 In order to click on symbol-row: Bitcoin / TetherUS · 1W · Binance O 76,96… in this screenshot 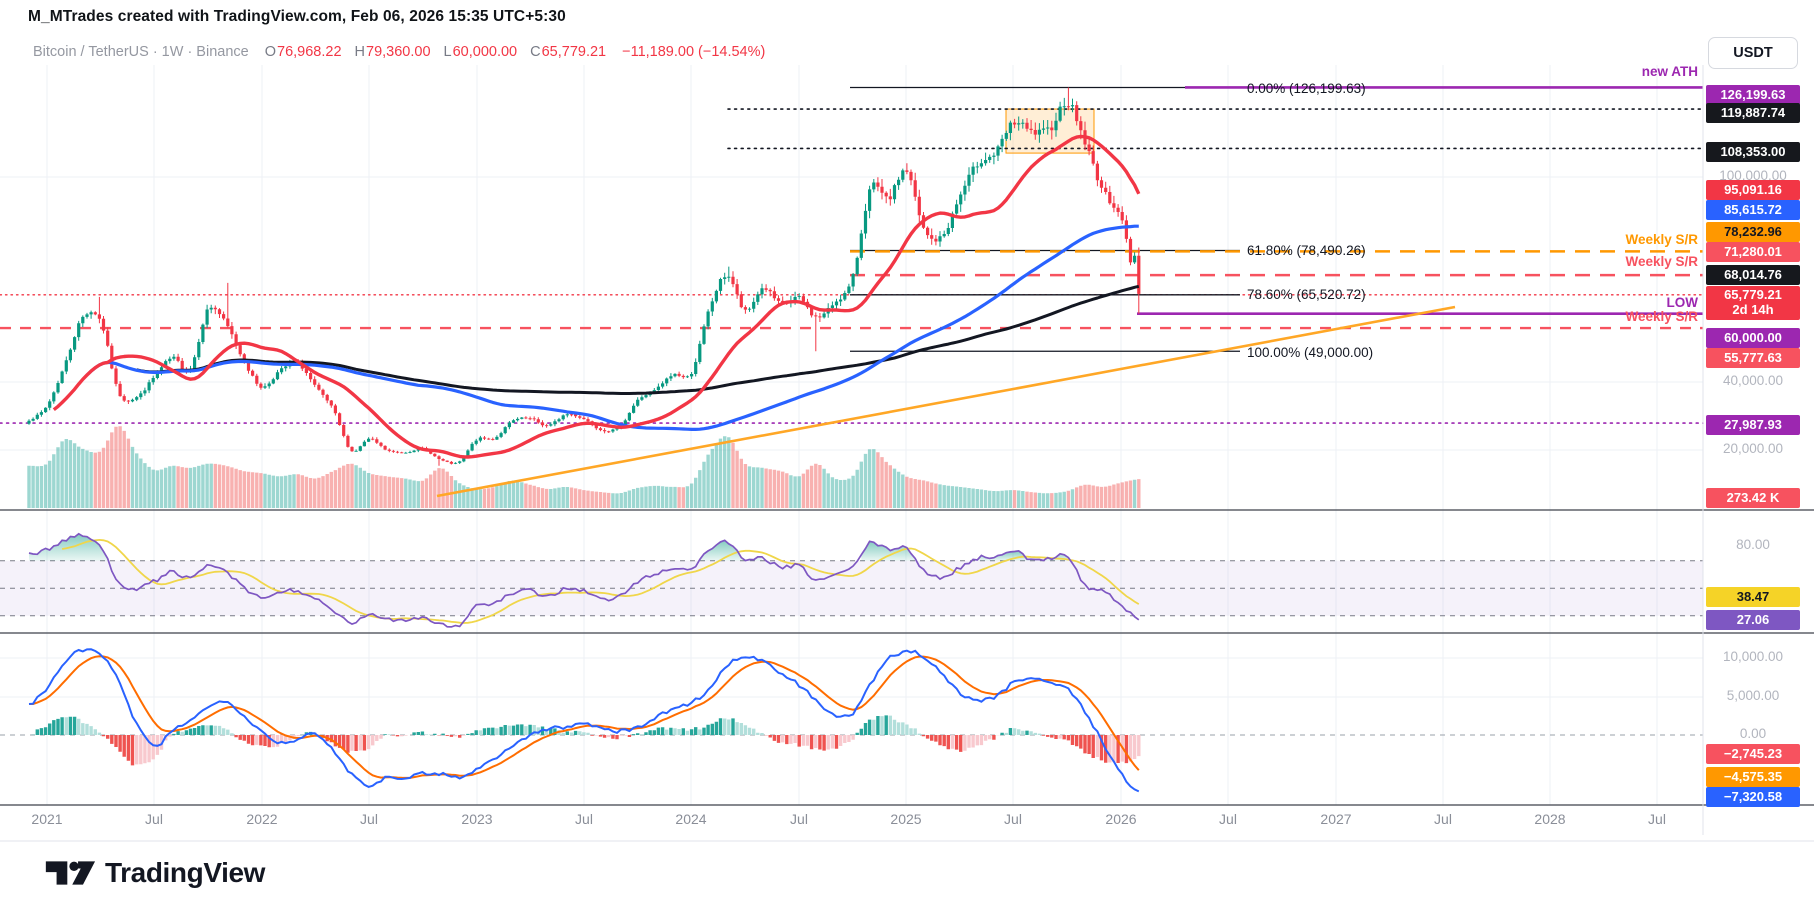, I will do `click(399, 52)`.